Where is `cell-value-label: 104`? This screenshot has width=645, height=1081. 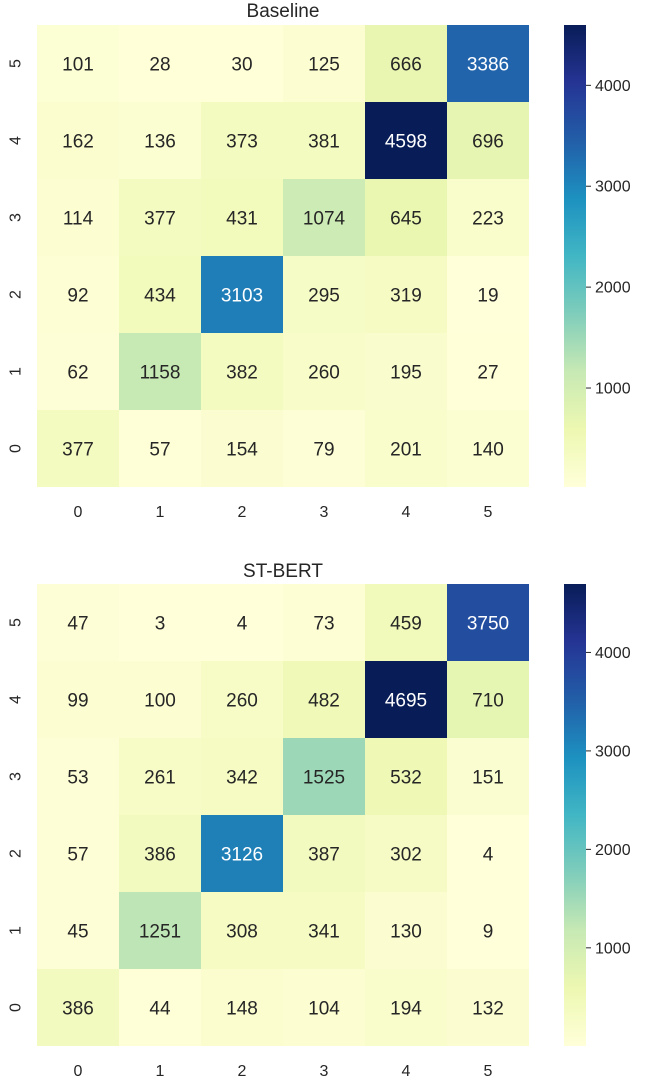
cell-value-label: 104 is located at coordinates (324, 1009).